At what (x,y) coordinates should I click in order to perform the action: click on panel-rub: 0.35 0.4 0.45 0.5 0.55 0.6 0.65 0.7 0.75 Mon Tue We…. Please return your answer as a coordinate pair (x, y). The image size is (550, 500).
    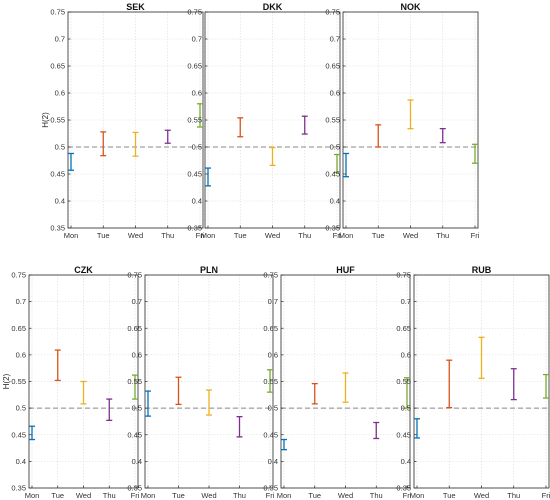
    Looking at the image, I should click on (473, 382).